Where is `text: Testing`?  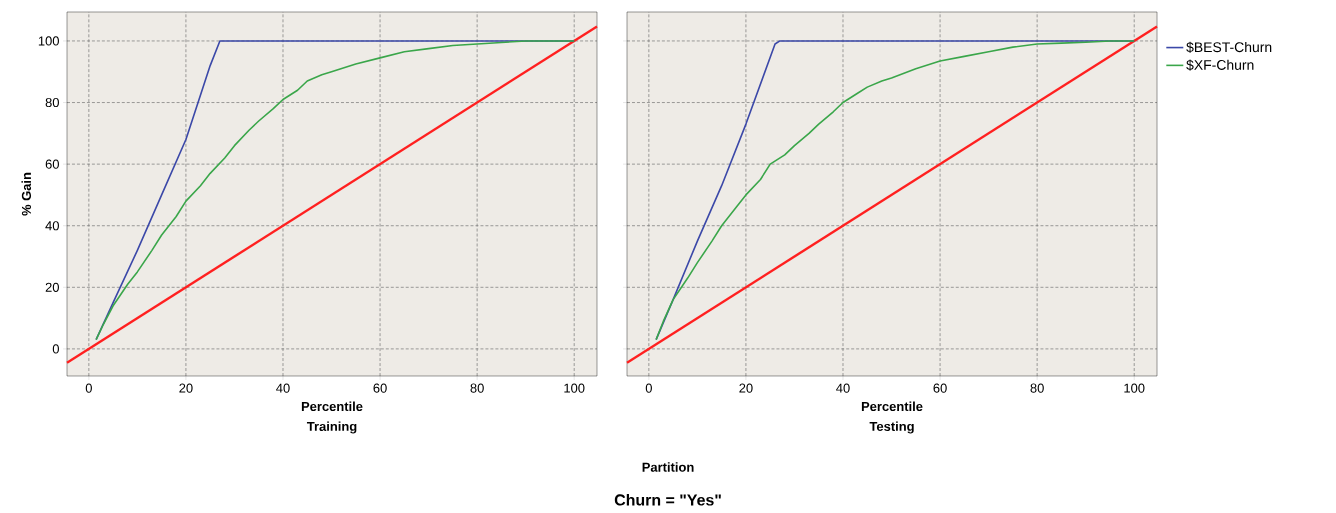
text: Testing is located at coordinates (891, 427).